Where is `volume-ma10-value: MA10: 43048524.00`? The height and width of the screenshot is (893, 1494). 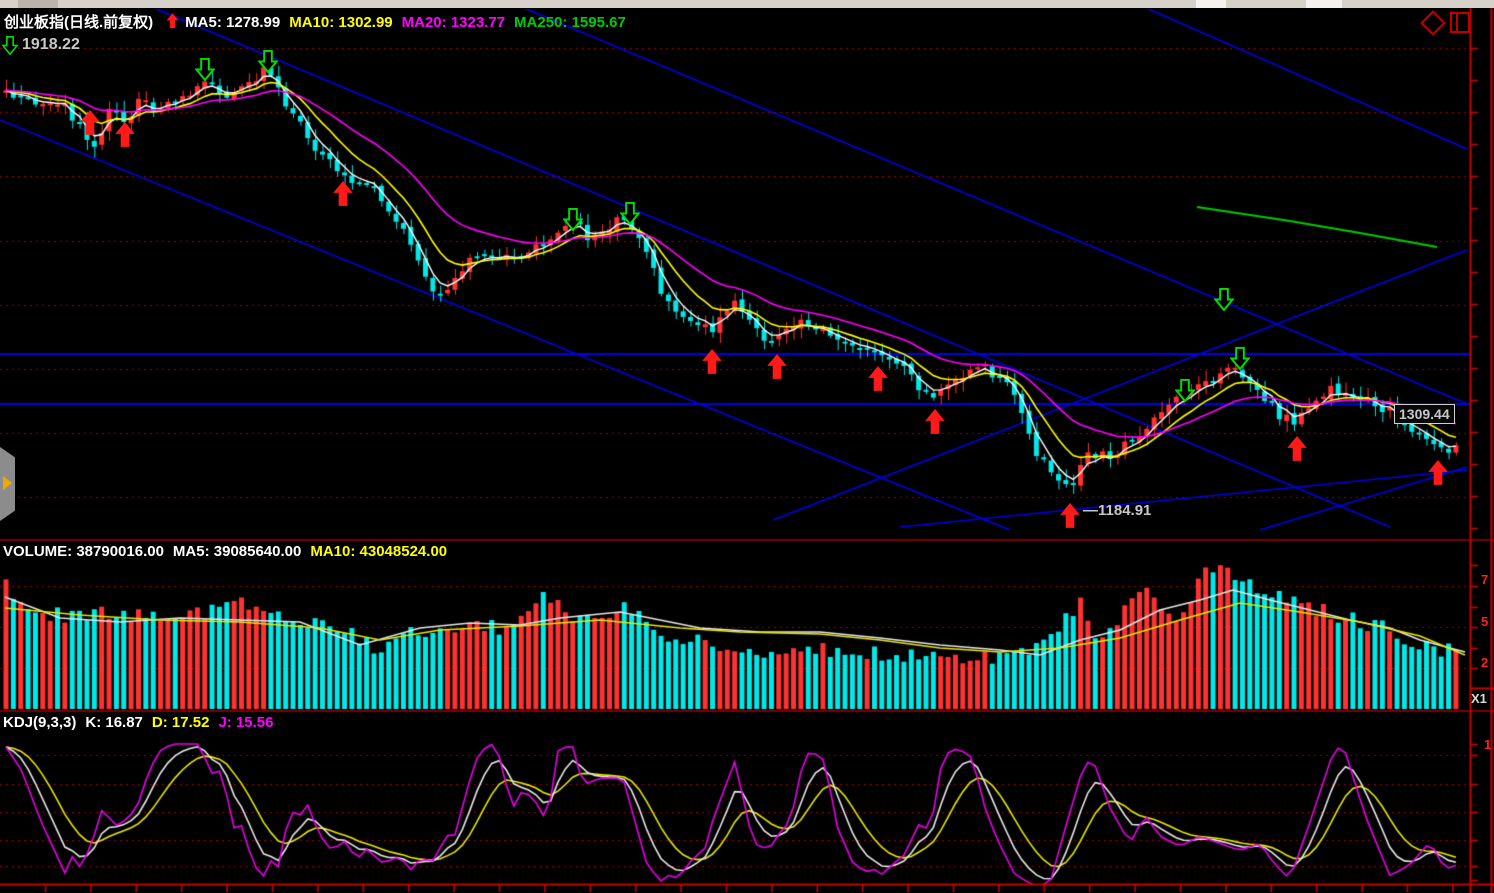 volume-ma10-value: MA10: 43048524.00 is located at coordinates (379, 551).